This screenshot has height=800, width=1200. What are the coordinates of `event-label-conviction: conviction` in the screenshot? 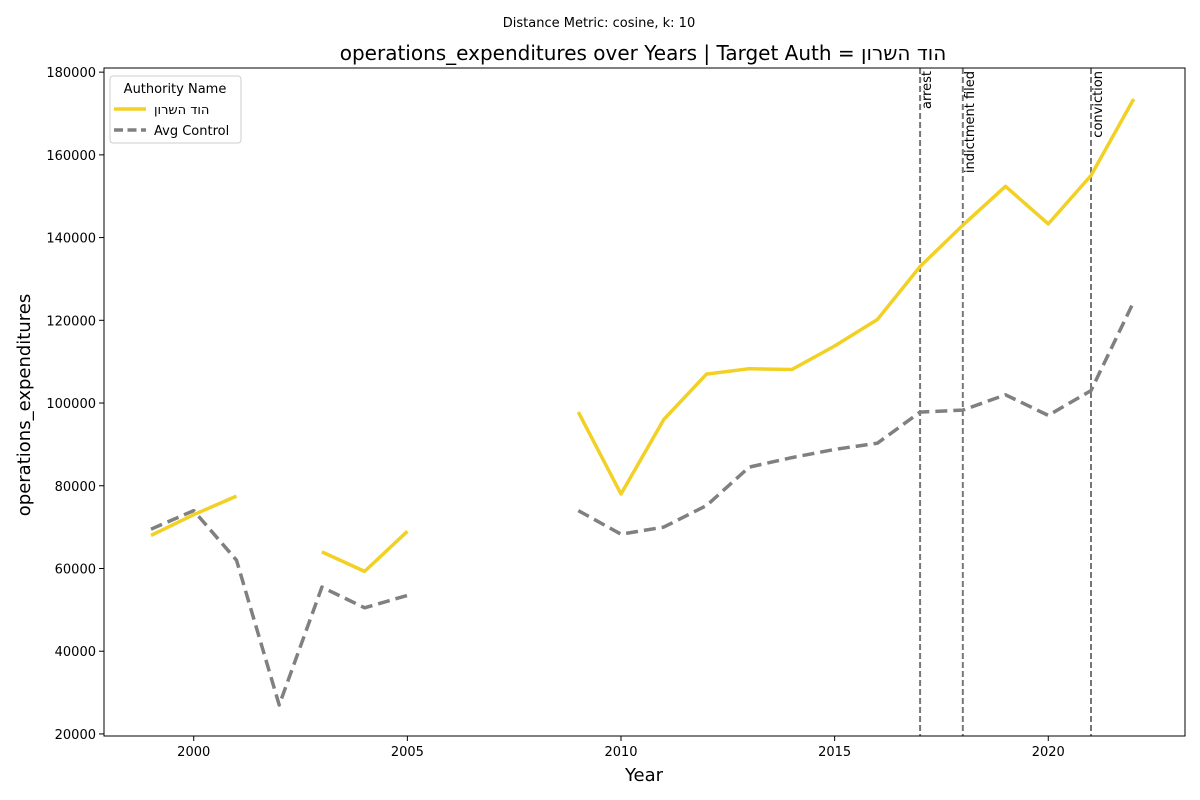 It's located at (1098, 104).